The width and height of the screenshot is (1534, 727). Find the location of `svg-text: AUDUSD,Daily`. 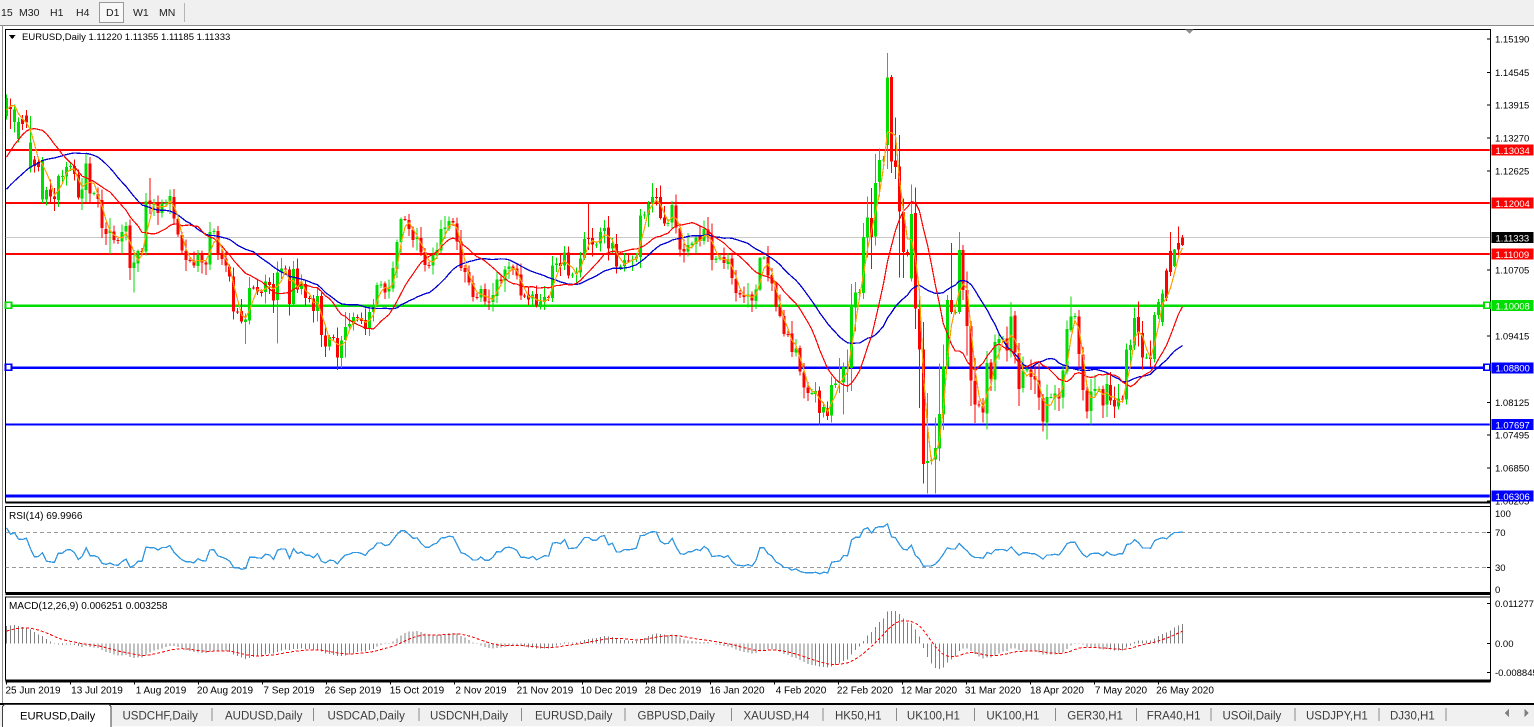

svg-text: AUDUSD,Daily is located at coordinates (264, 717).